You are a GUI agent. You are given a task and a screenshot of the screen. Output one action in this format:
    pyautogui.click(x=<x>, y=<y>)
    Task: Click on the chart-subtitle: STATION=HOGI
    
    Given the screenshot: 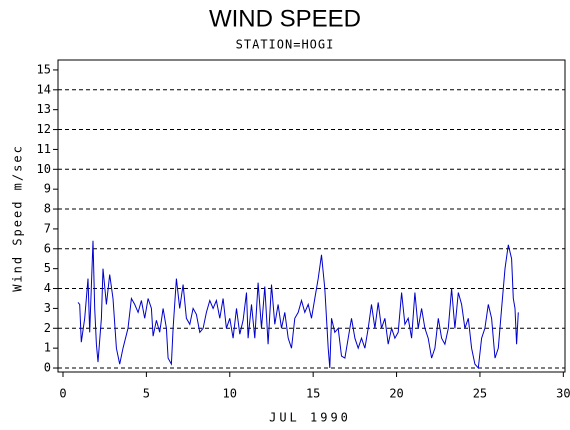 What is the action you would take?
    pyautogui.click(x=285, y=45)
    